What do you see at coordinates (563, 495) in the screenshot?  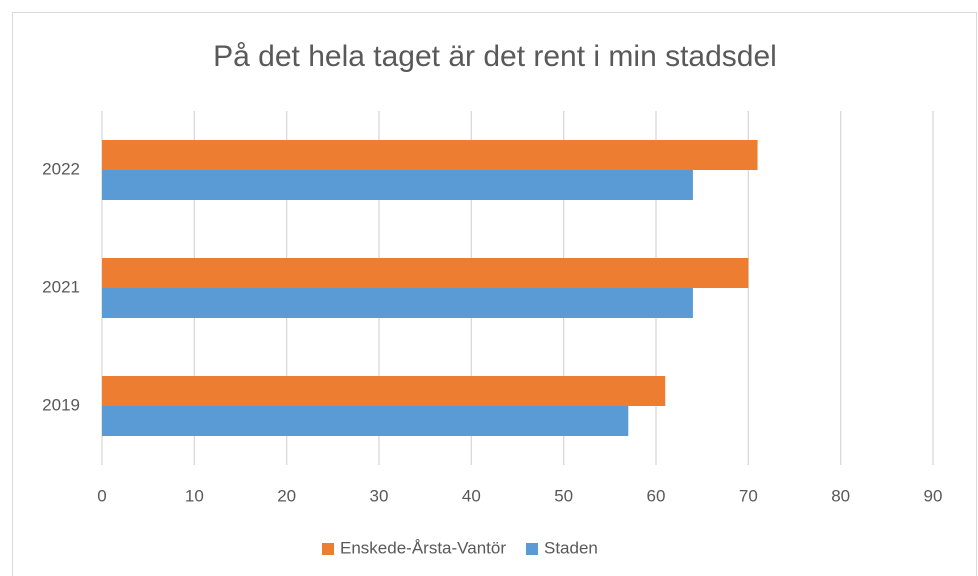 I see `x-tick-label: 50` at bounding box center [563, 495].